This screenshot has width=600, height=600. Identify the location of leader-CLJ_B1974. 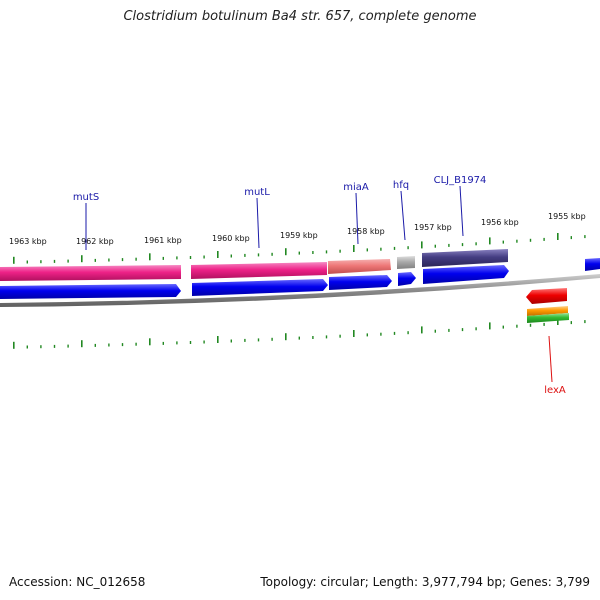
(461, 211).